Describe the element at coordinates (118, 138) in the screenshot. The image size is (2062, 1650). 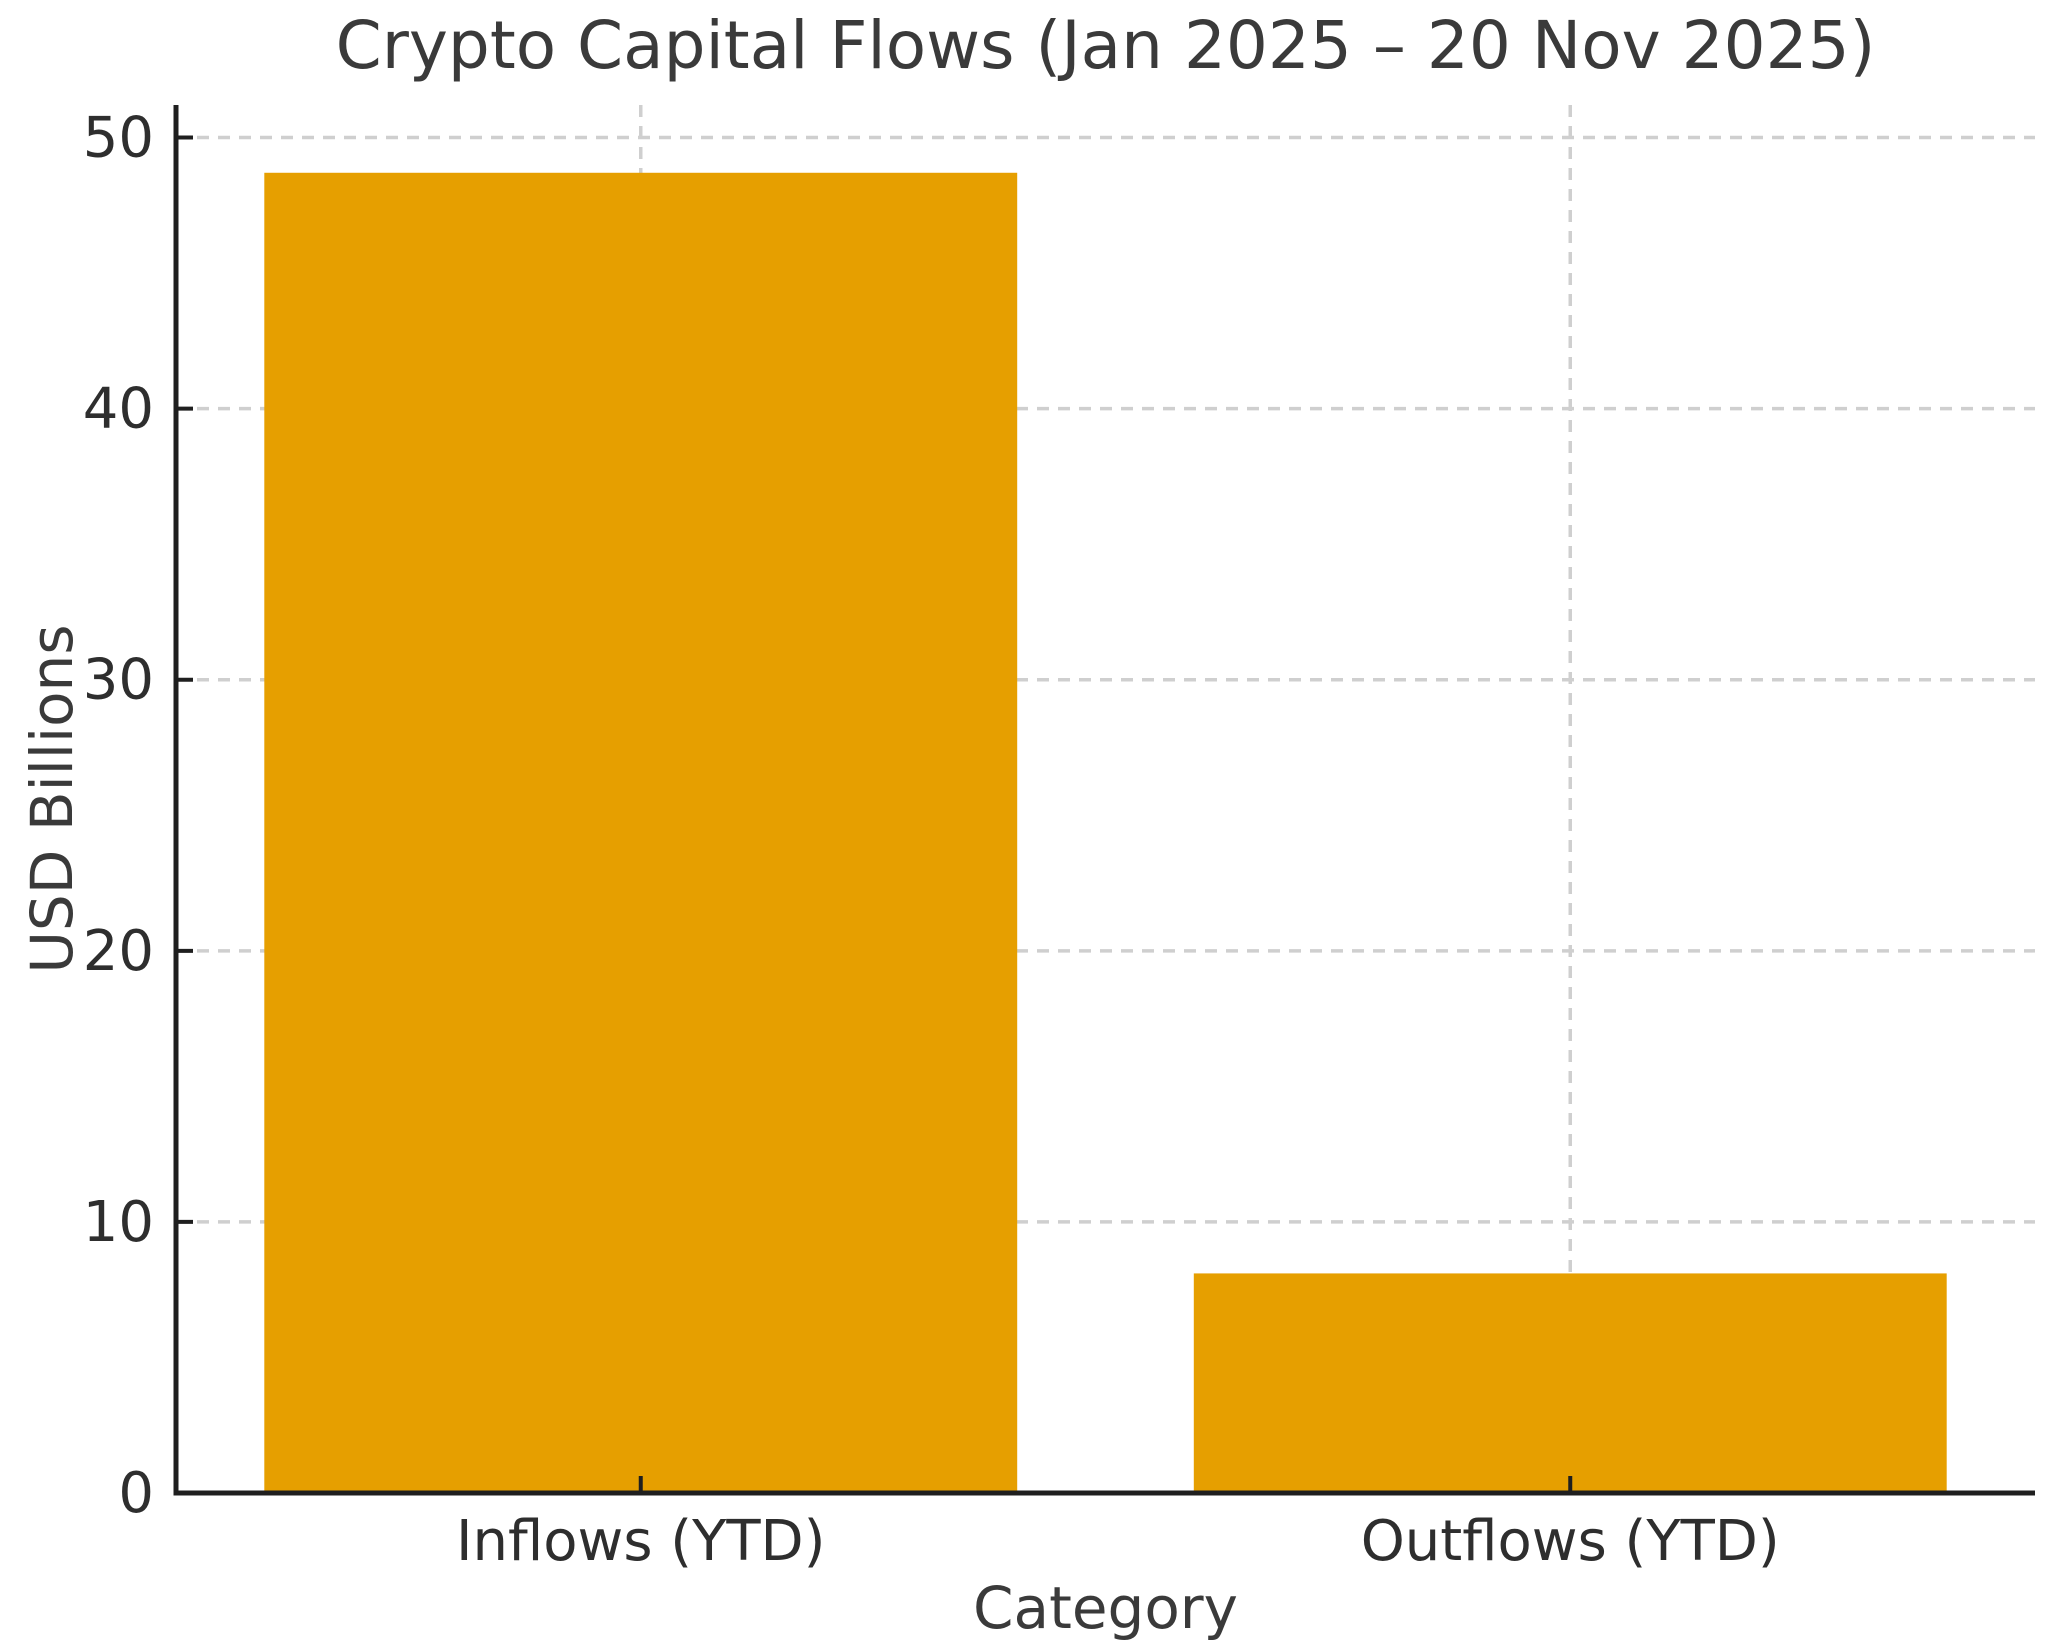
I see `y-tick-label-50: 50` at that location.